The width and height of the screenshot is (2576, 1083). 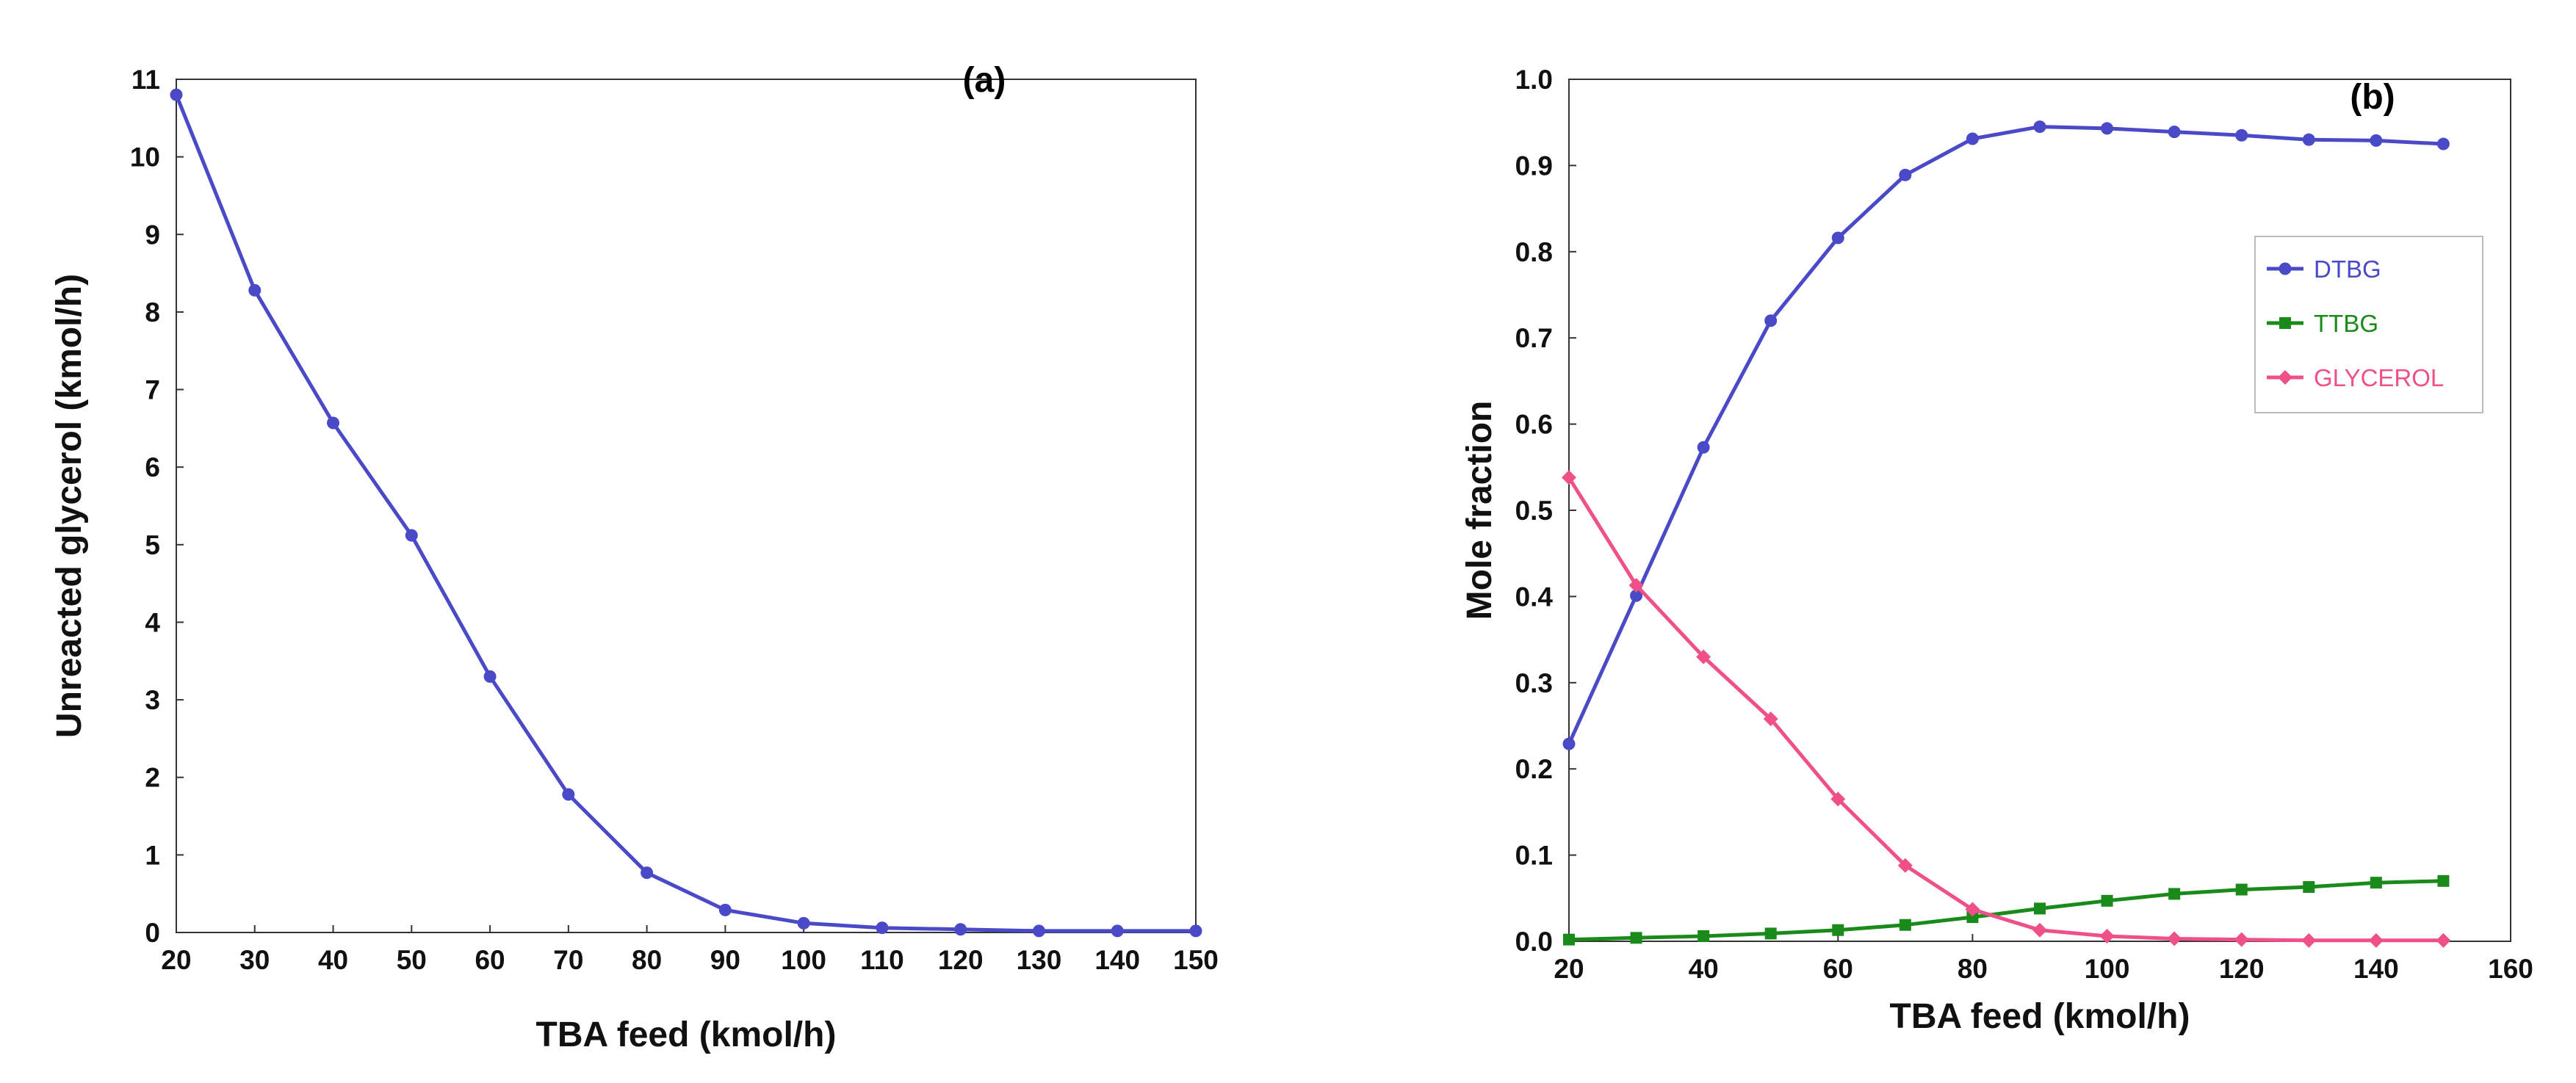 What do you see at coordinates (1569, 969) in the screenshot?
I see `x-tick-label-b-0: 20` at bounding box center [1569, 969].